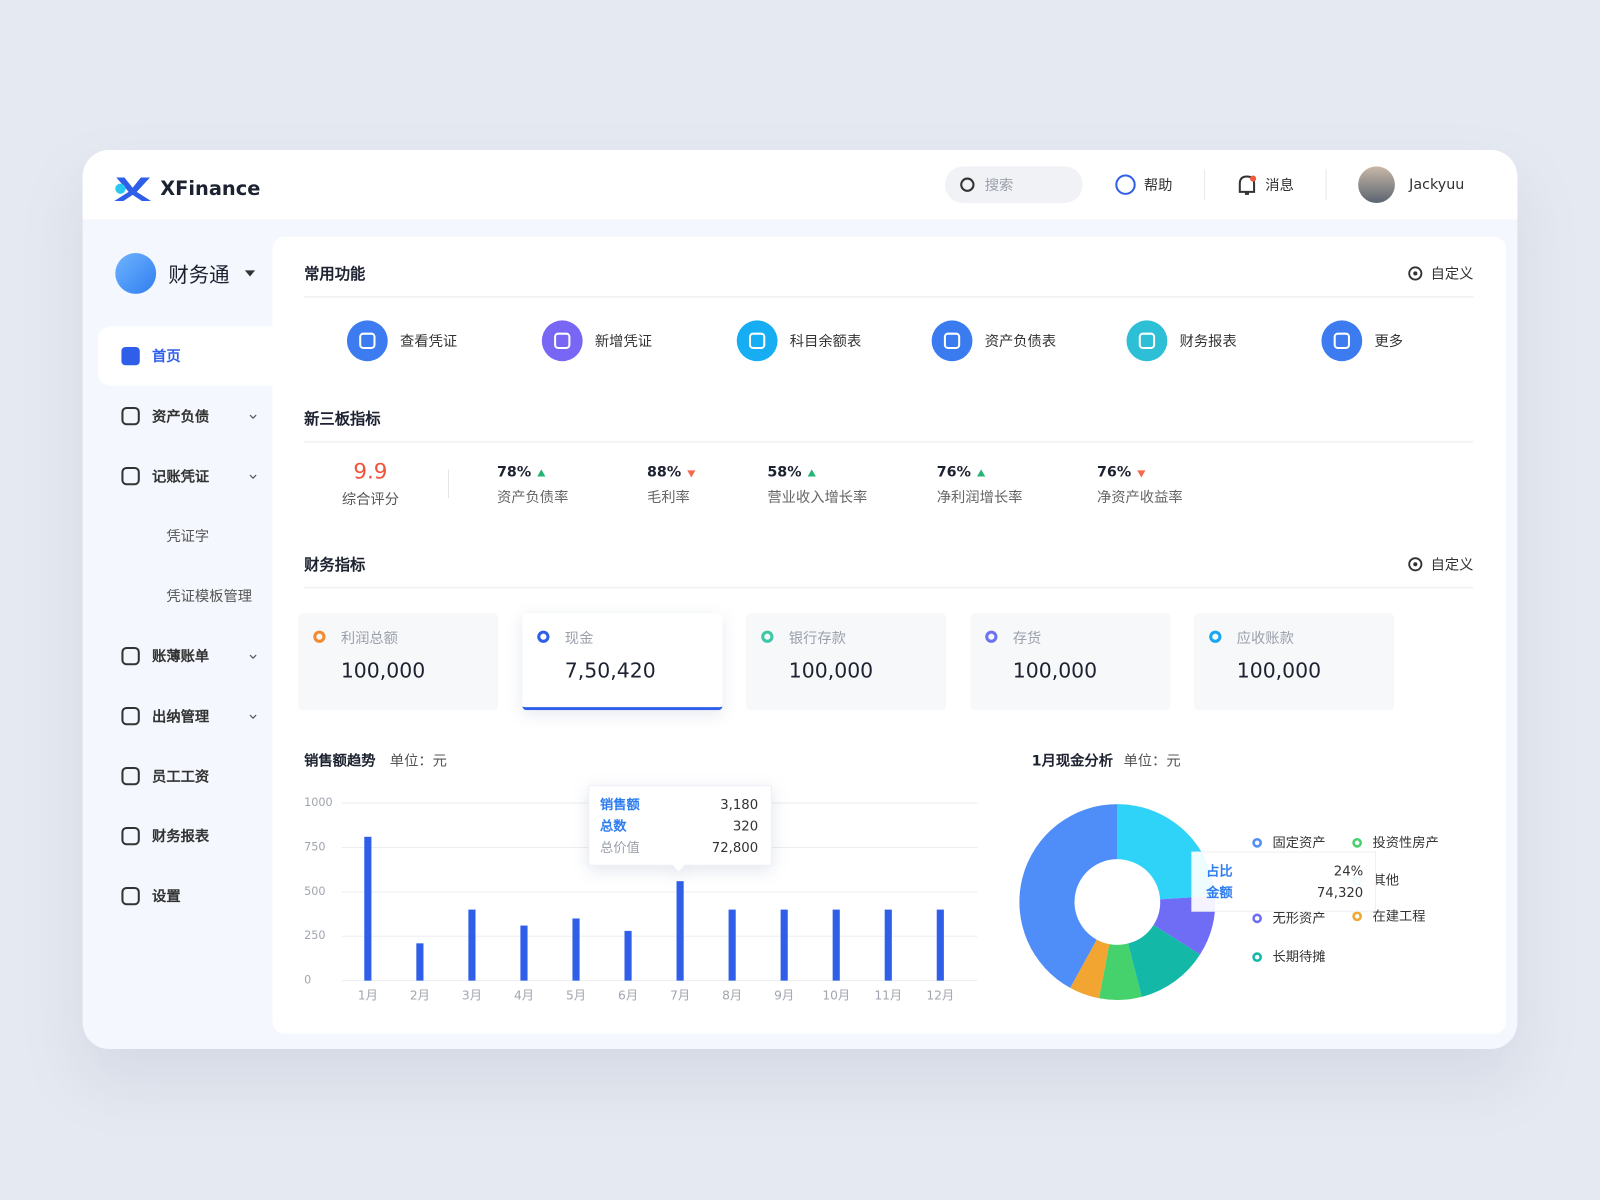 This screenshot has height=1200, width=1600. I want to click on nav-chevron, so click(253, 717).